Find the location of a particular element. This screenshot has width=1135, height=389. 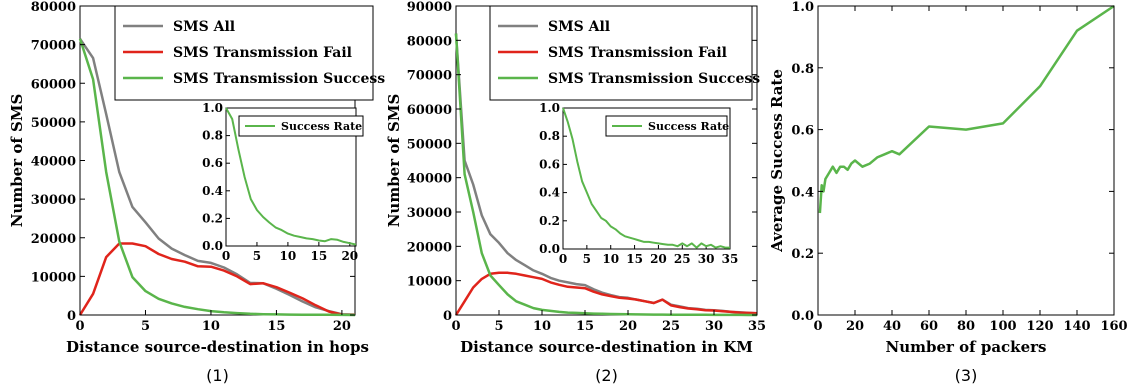

inset-x-tick-label: 25 is located at coordinates (682, 259).